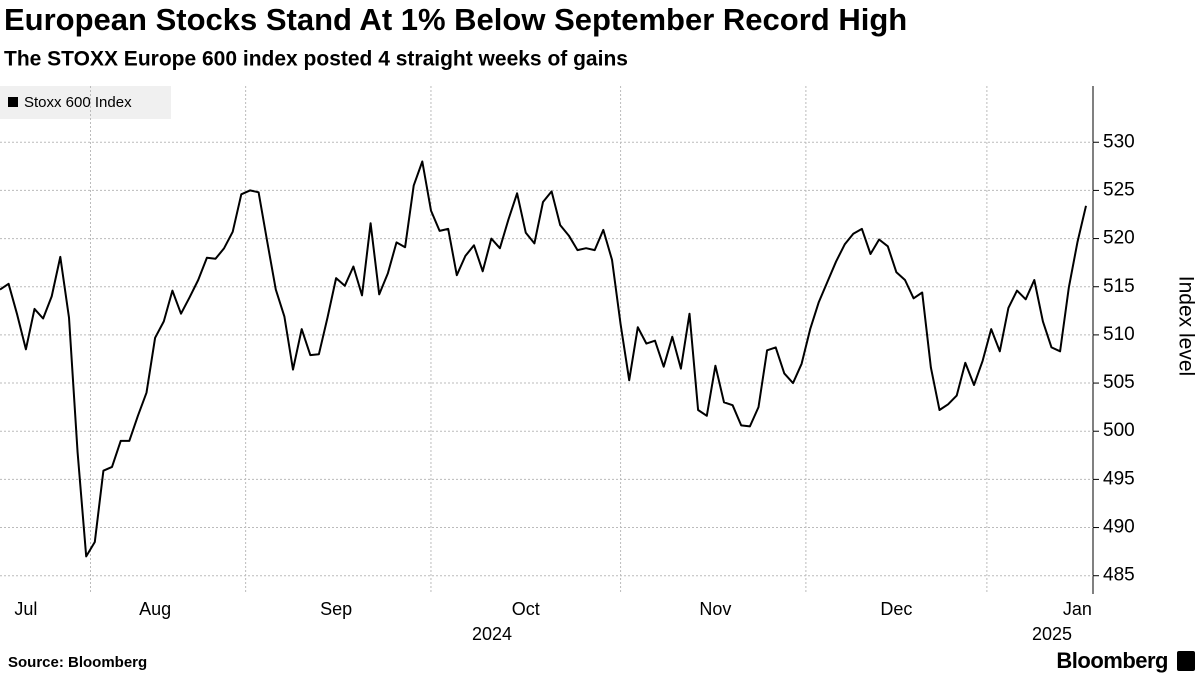 This screenshot has width=1200, height=680. Describe the element at coordinates (78, 102) in the screenshot. I see `legend-label: Stoxx 600 Index` at that location.